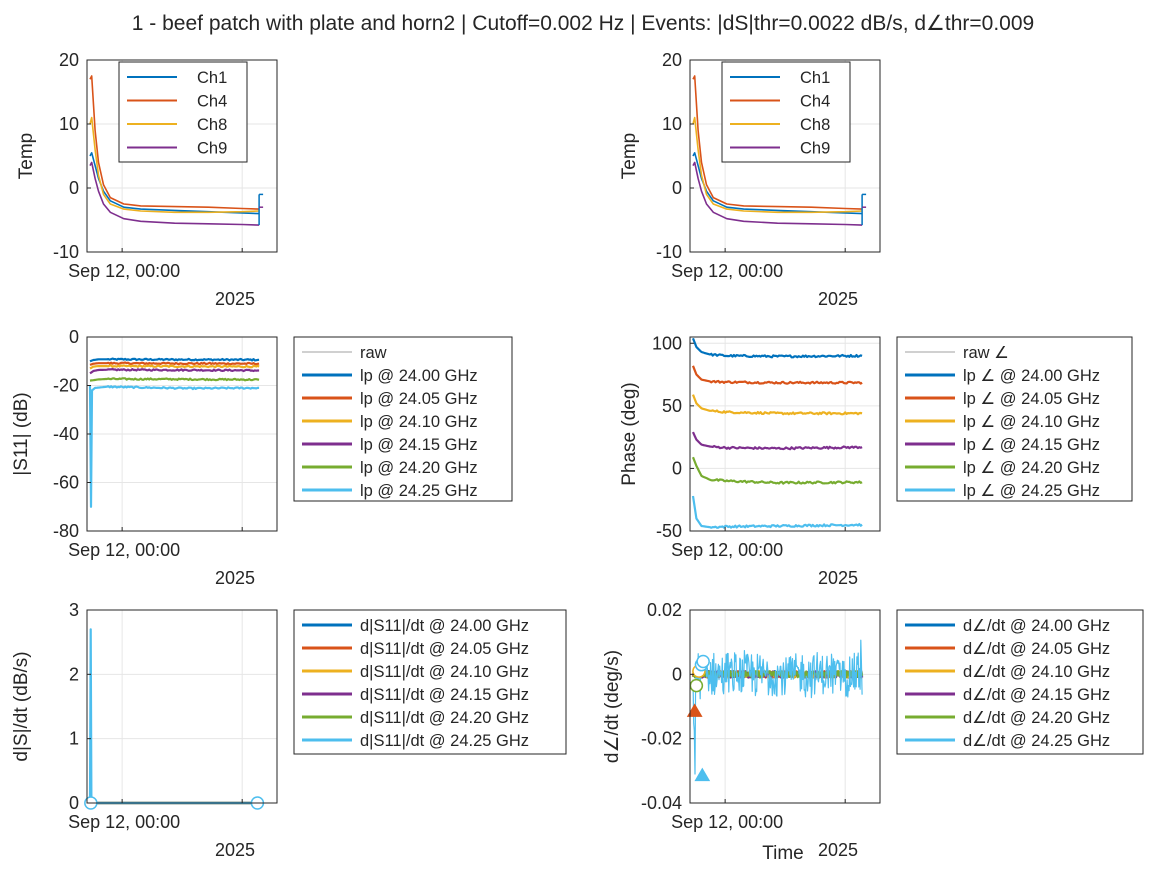 The width and height of the screenshot is (1167, 875). I want to click on legend-temp-left: Ch1 Ch4 Ch8 Ch9, so click(183, 112).